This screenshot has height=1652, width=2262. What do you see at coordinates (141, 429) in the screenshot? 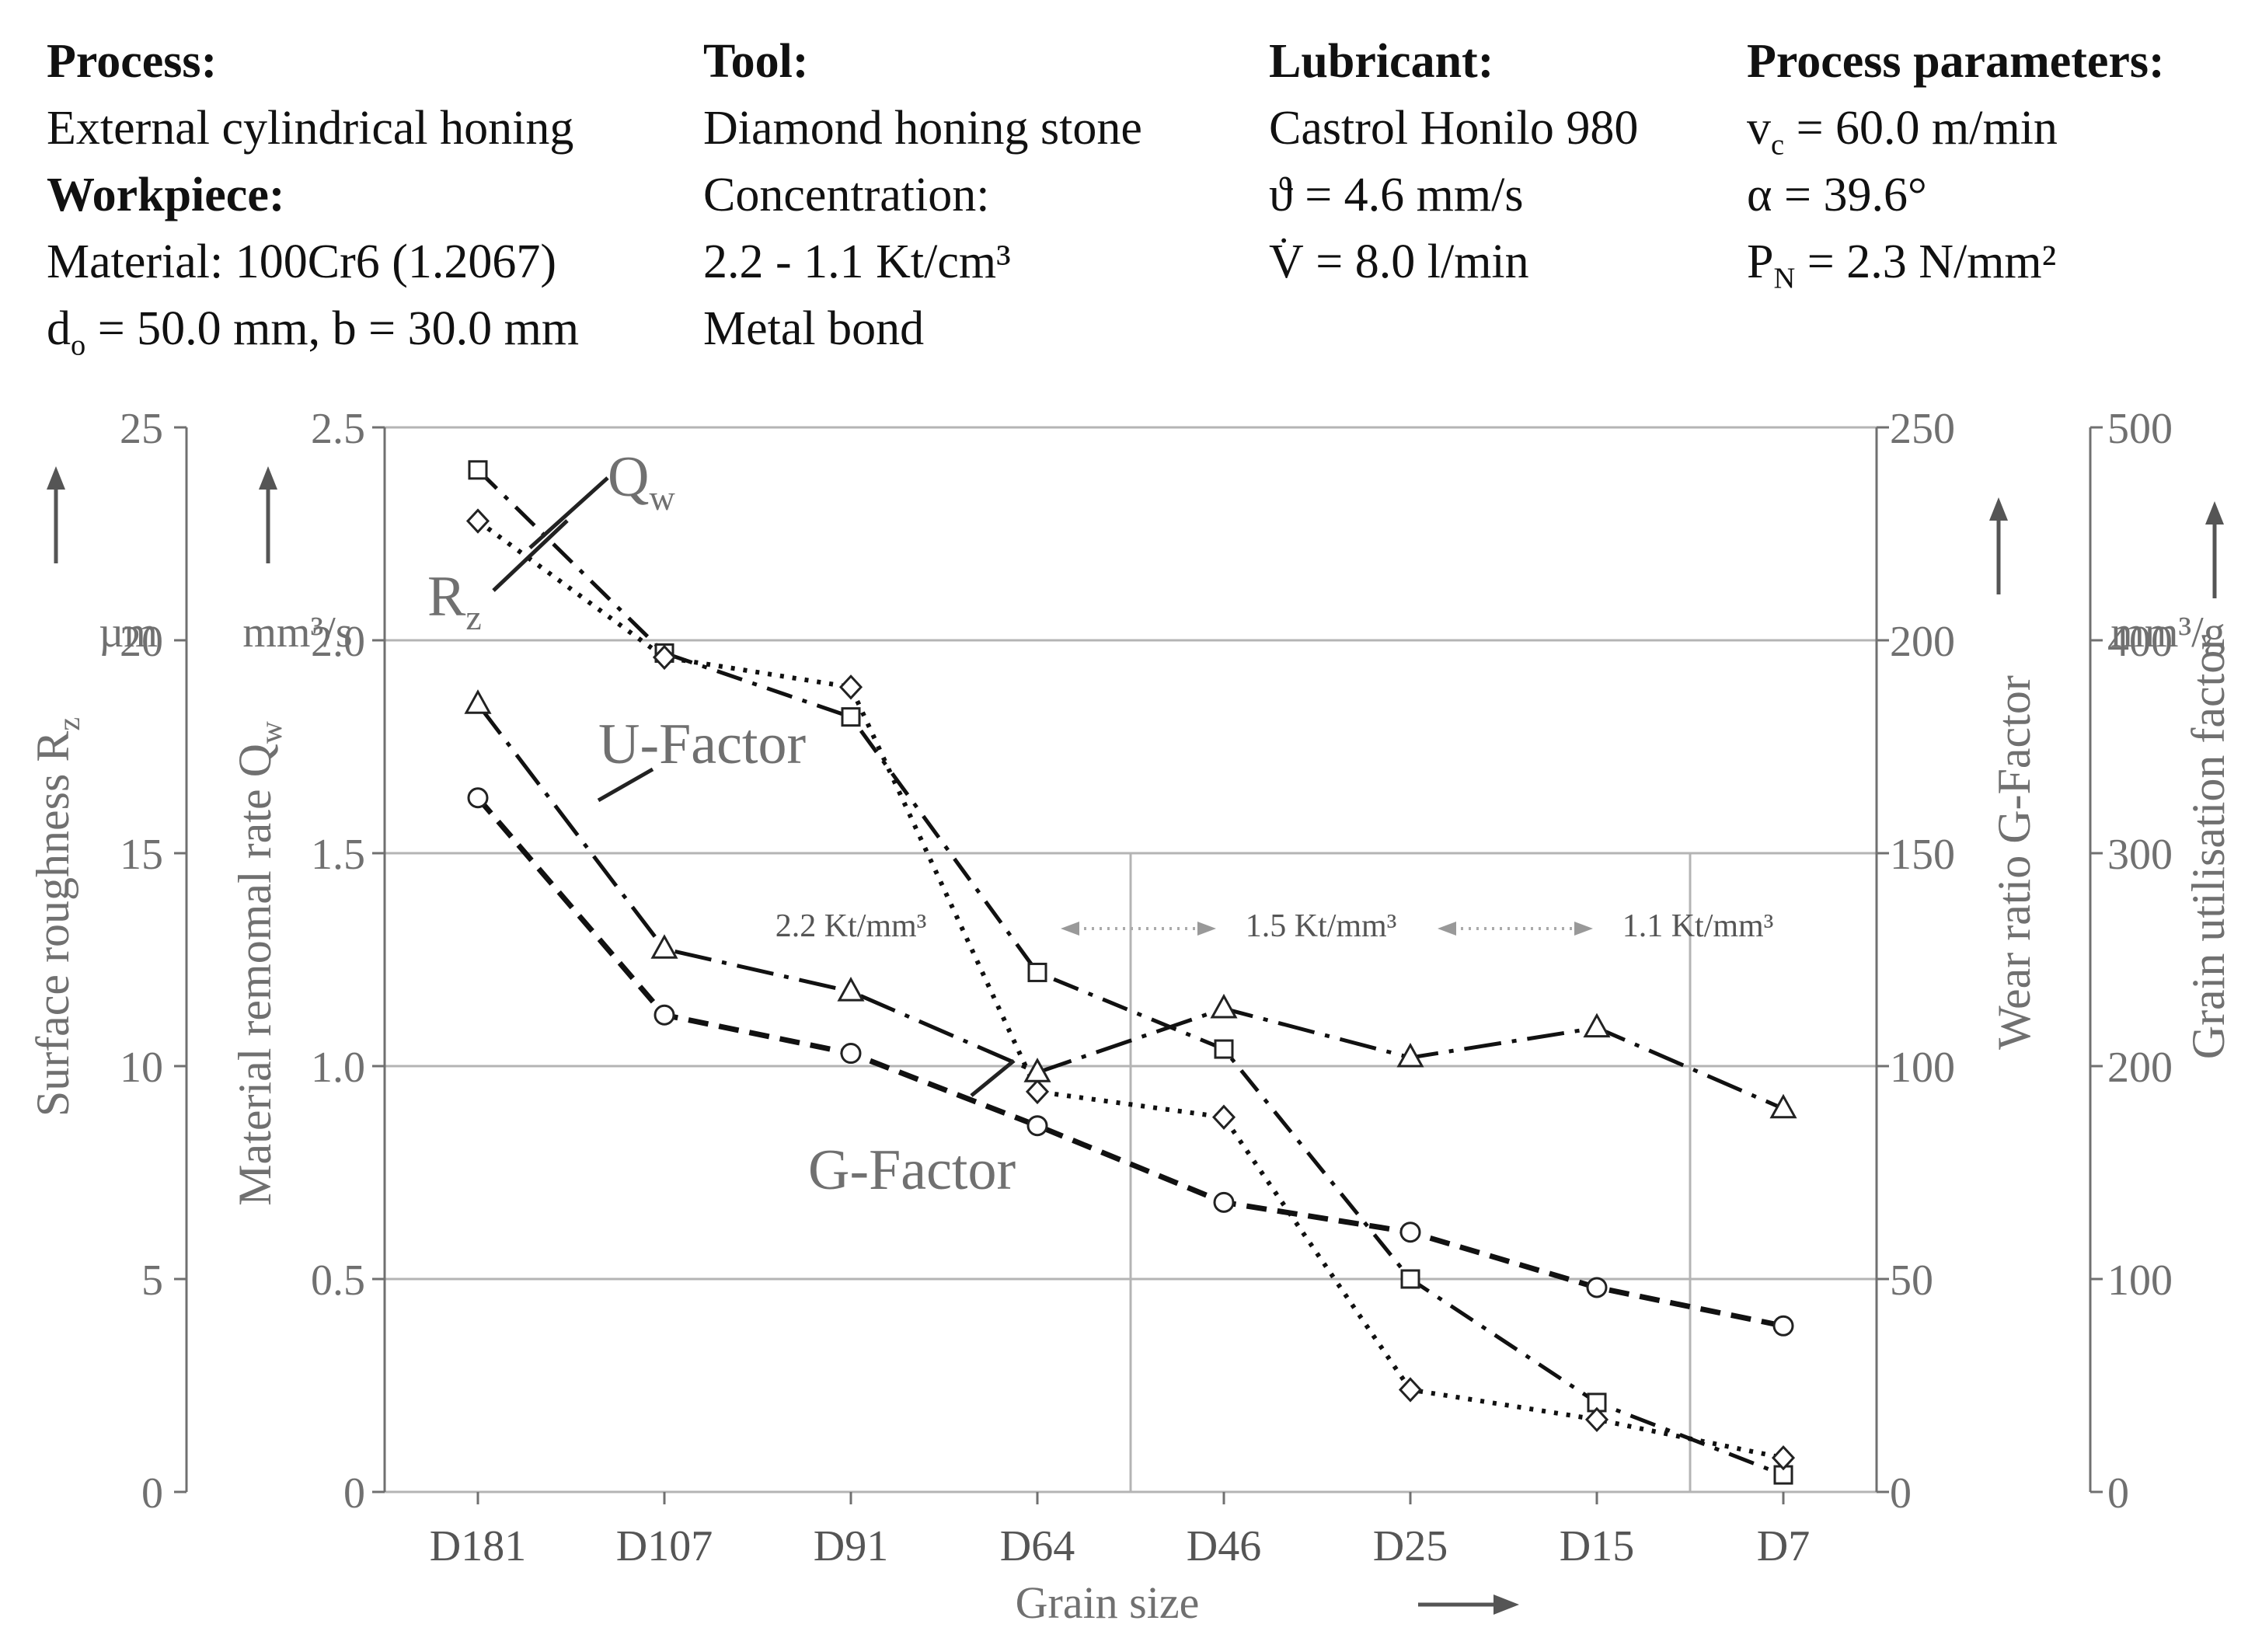
I see `rz-tick-label: 25` at bounding box center [141, 429].